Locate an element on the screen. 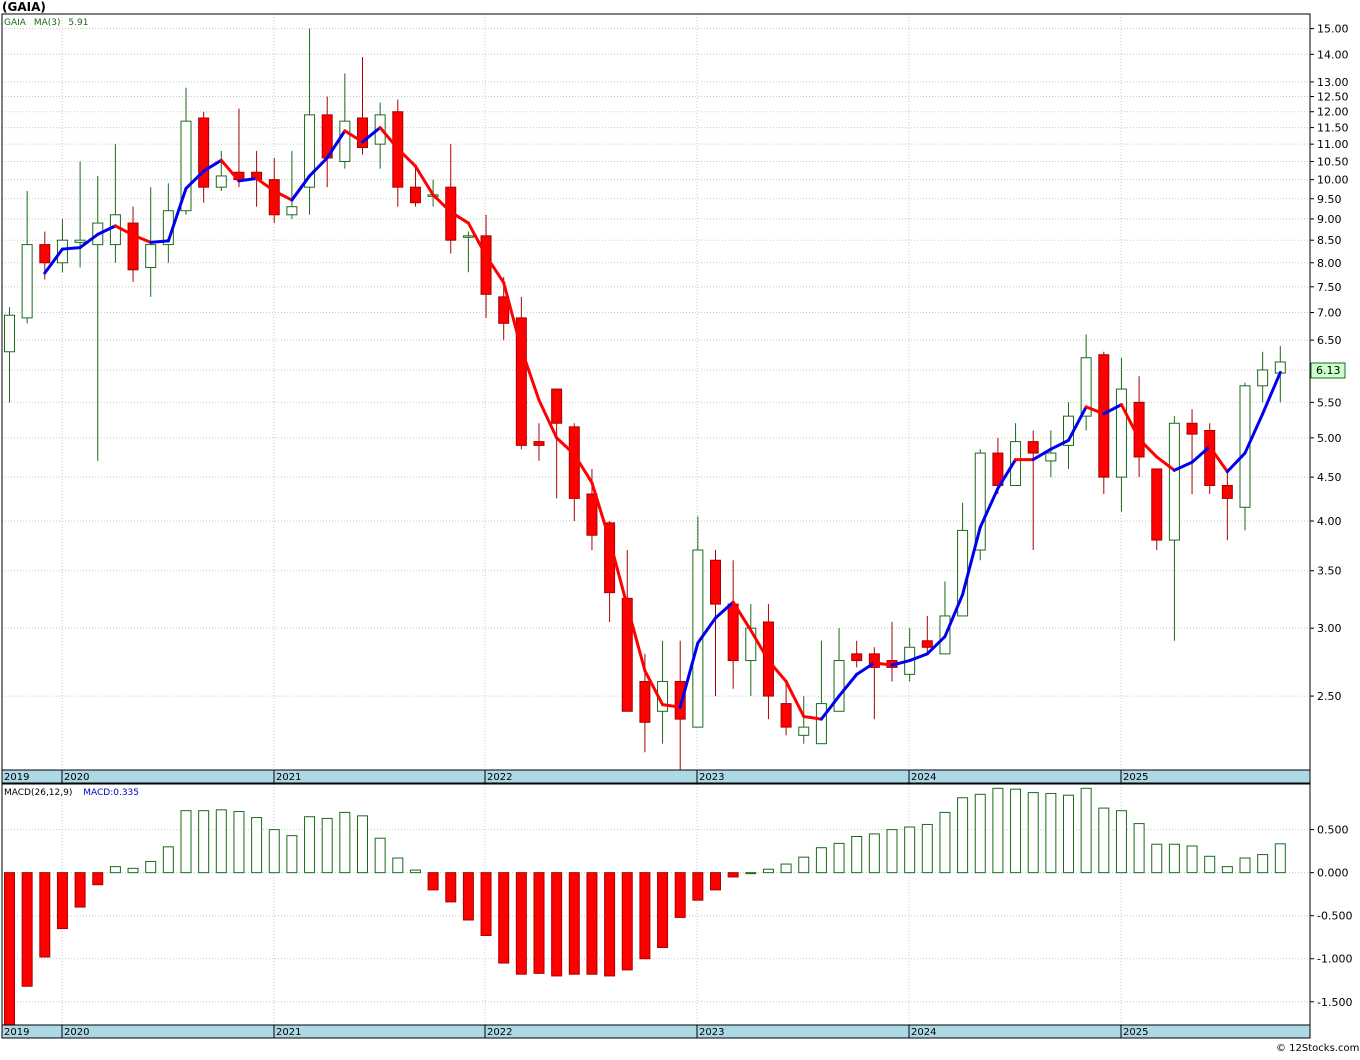 This screenshot has width=1360, height=1060. price-tick-label: 10.00 is located at coordinates (1333, 180).